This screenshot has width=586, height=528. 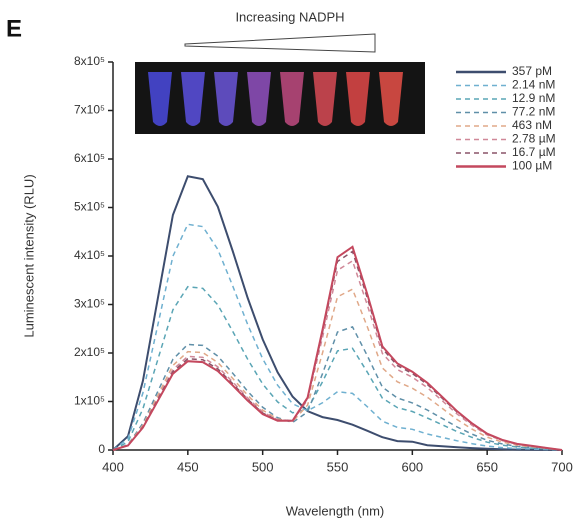 What do you see at coordinates (533, 98) in the screenshot?
I see `legend-label: 12.9 nM` at bounding box center [533, 98].